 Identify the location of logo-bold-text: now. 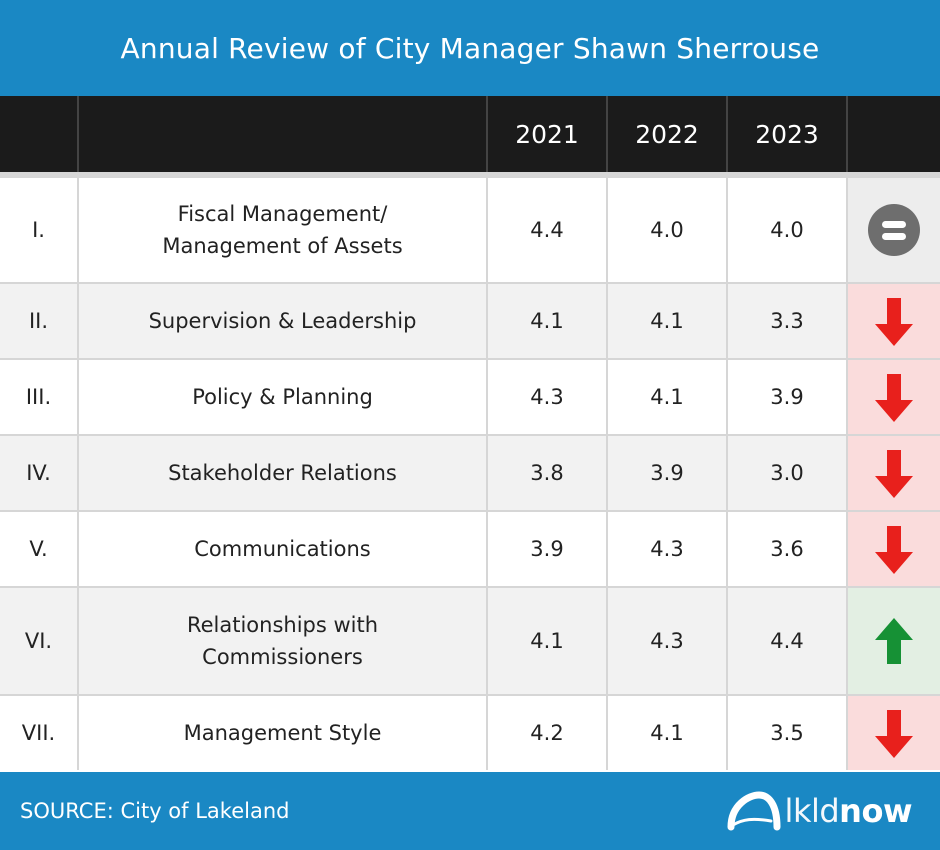
(875, 811).